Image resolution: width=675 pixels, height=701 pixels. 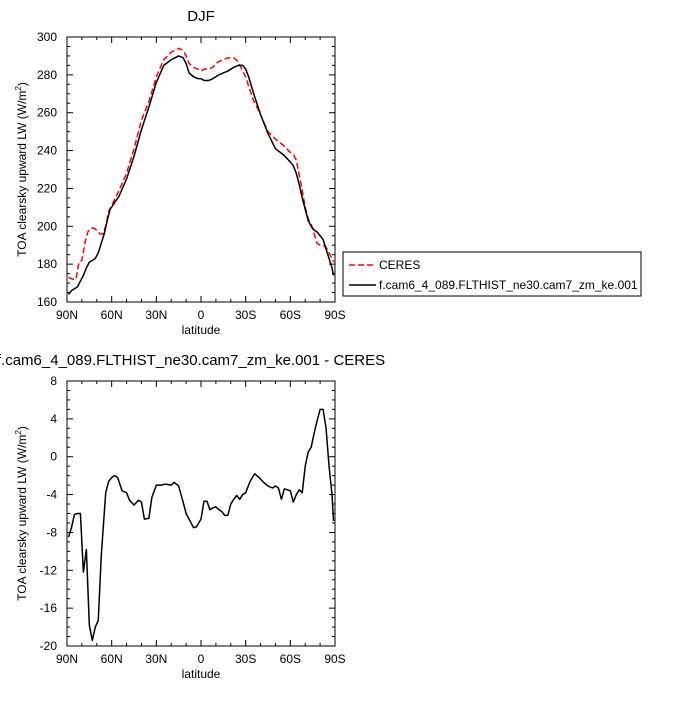 I want to click on y-tick-label: 180, so click(x=47, y=264).